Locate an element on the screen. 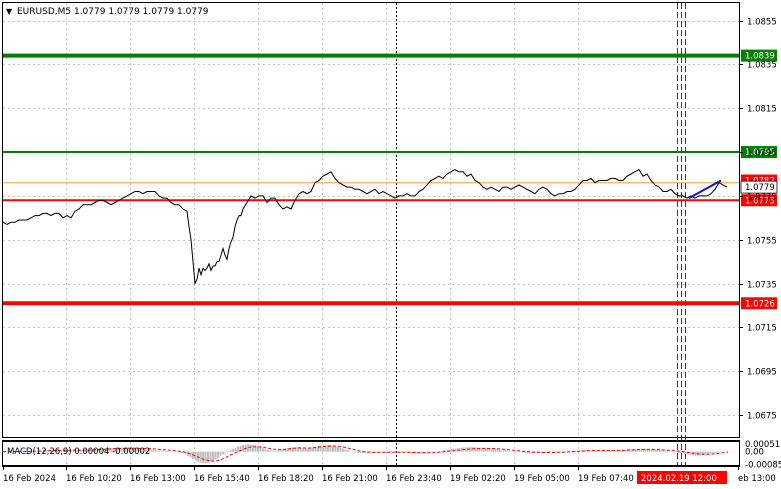 The height and width of the screenshot is (489, 781). price-tick-label: 1.0795 is located at coordinates (762, 154).